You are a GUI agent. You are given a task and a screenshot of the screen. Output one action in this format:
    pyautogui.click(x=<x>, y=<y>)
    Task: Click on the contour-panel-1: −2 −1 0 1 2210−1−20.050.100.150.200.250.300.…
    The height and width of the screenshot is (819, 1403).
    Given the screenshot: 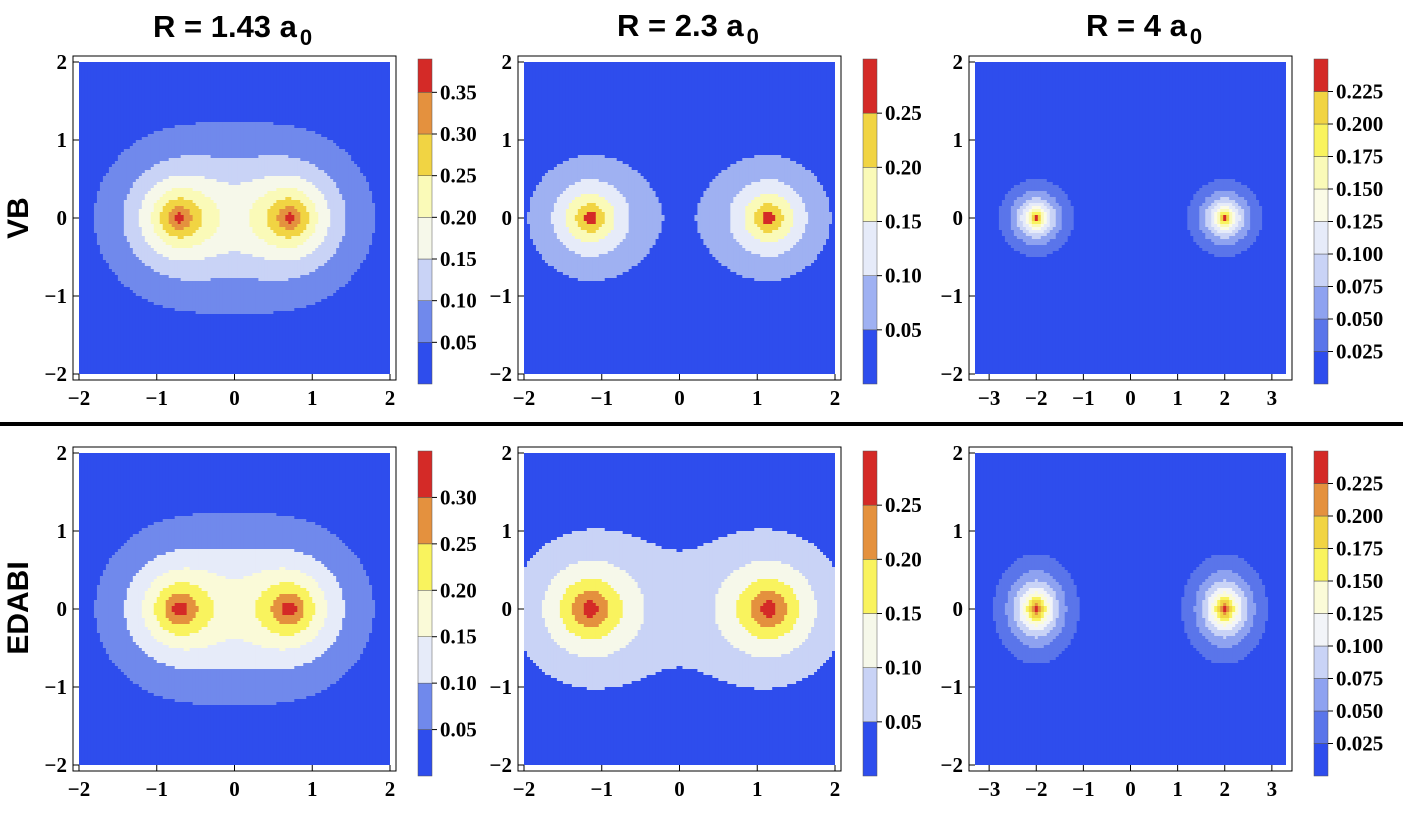 What is the action you would take?
    pyautogui.click(x=261, y=230)
    